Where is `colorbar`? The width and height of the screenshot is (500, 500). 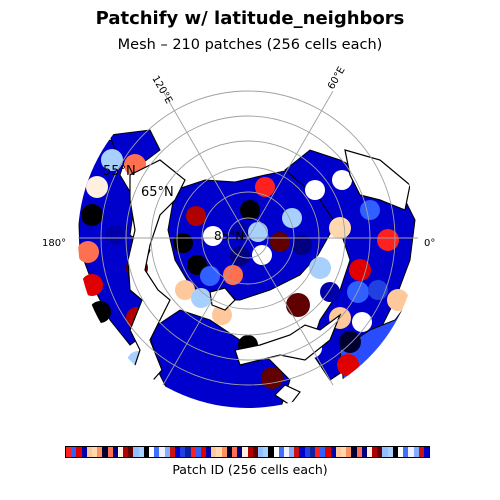
colorbar is located at coordinates (247, 452).